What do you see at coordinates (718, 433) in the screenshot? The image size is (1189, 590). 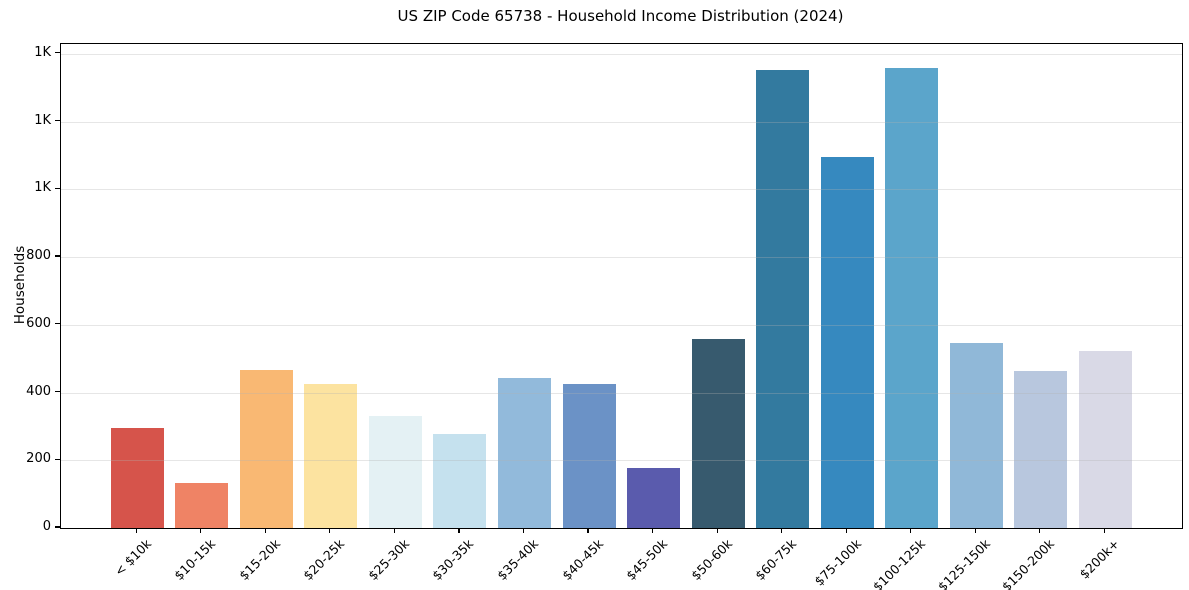 I see `bar-50-60k` at bounding box center [718, 433].